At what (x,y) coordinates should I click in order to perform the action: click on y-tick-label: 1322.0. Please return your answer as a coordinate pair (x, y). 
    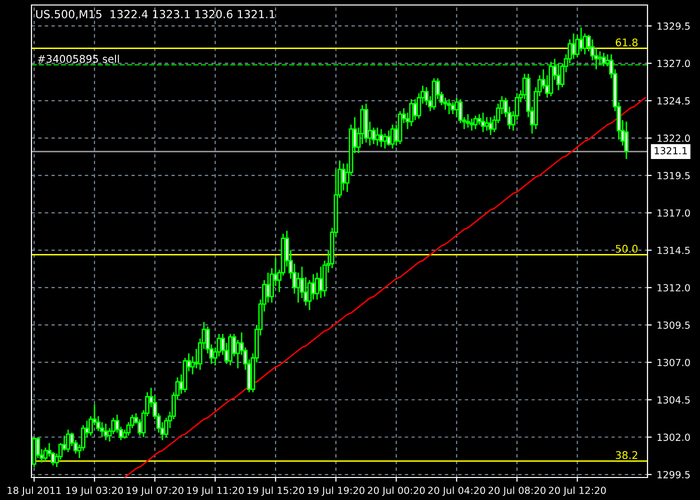
    Looking at the image, I should click on (674, 138).